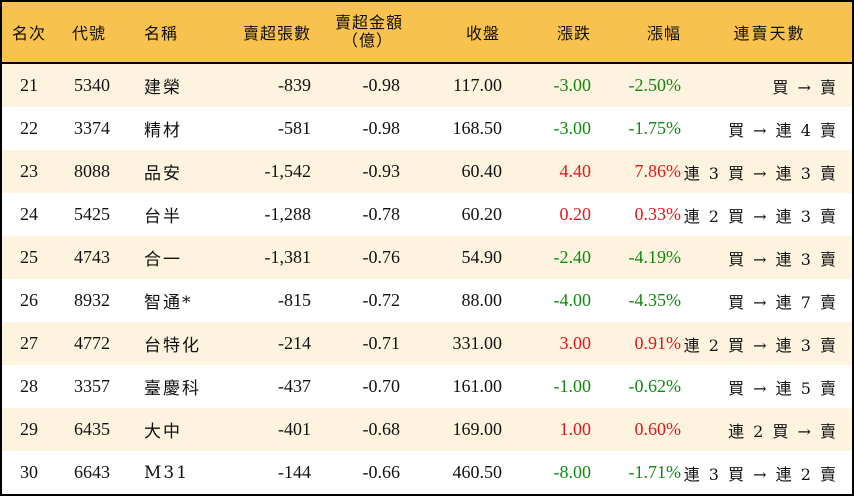  Describe the element at coordinates (427, 33) in the screenshot. I see `table-header: 名次 代號 名稱 賣超張數 賣超金額 （億） 收盤 漲跌 漲幅 連賣天數` at that location.